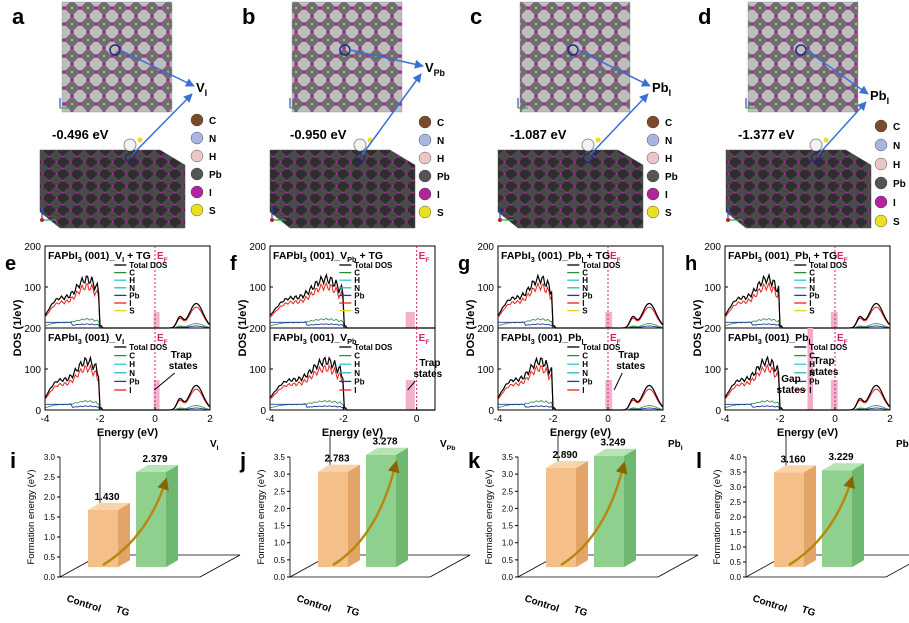 Image resolution: width=909 pixels, height=623 pixels. What do you see at coordinates (508, 526) in the screenshot?
I see `y-tick-label: 1.5` at bounding box center [508, 526].